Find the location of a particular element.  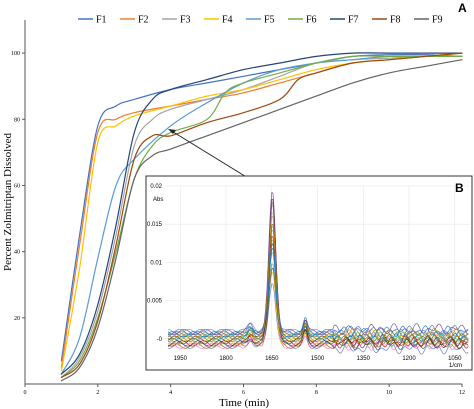

legend-label-f6: F6 is located at coordinates (311, 20).